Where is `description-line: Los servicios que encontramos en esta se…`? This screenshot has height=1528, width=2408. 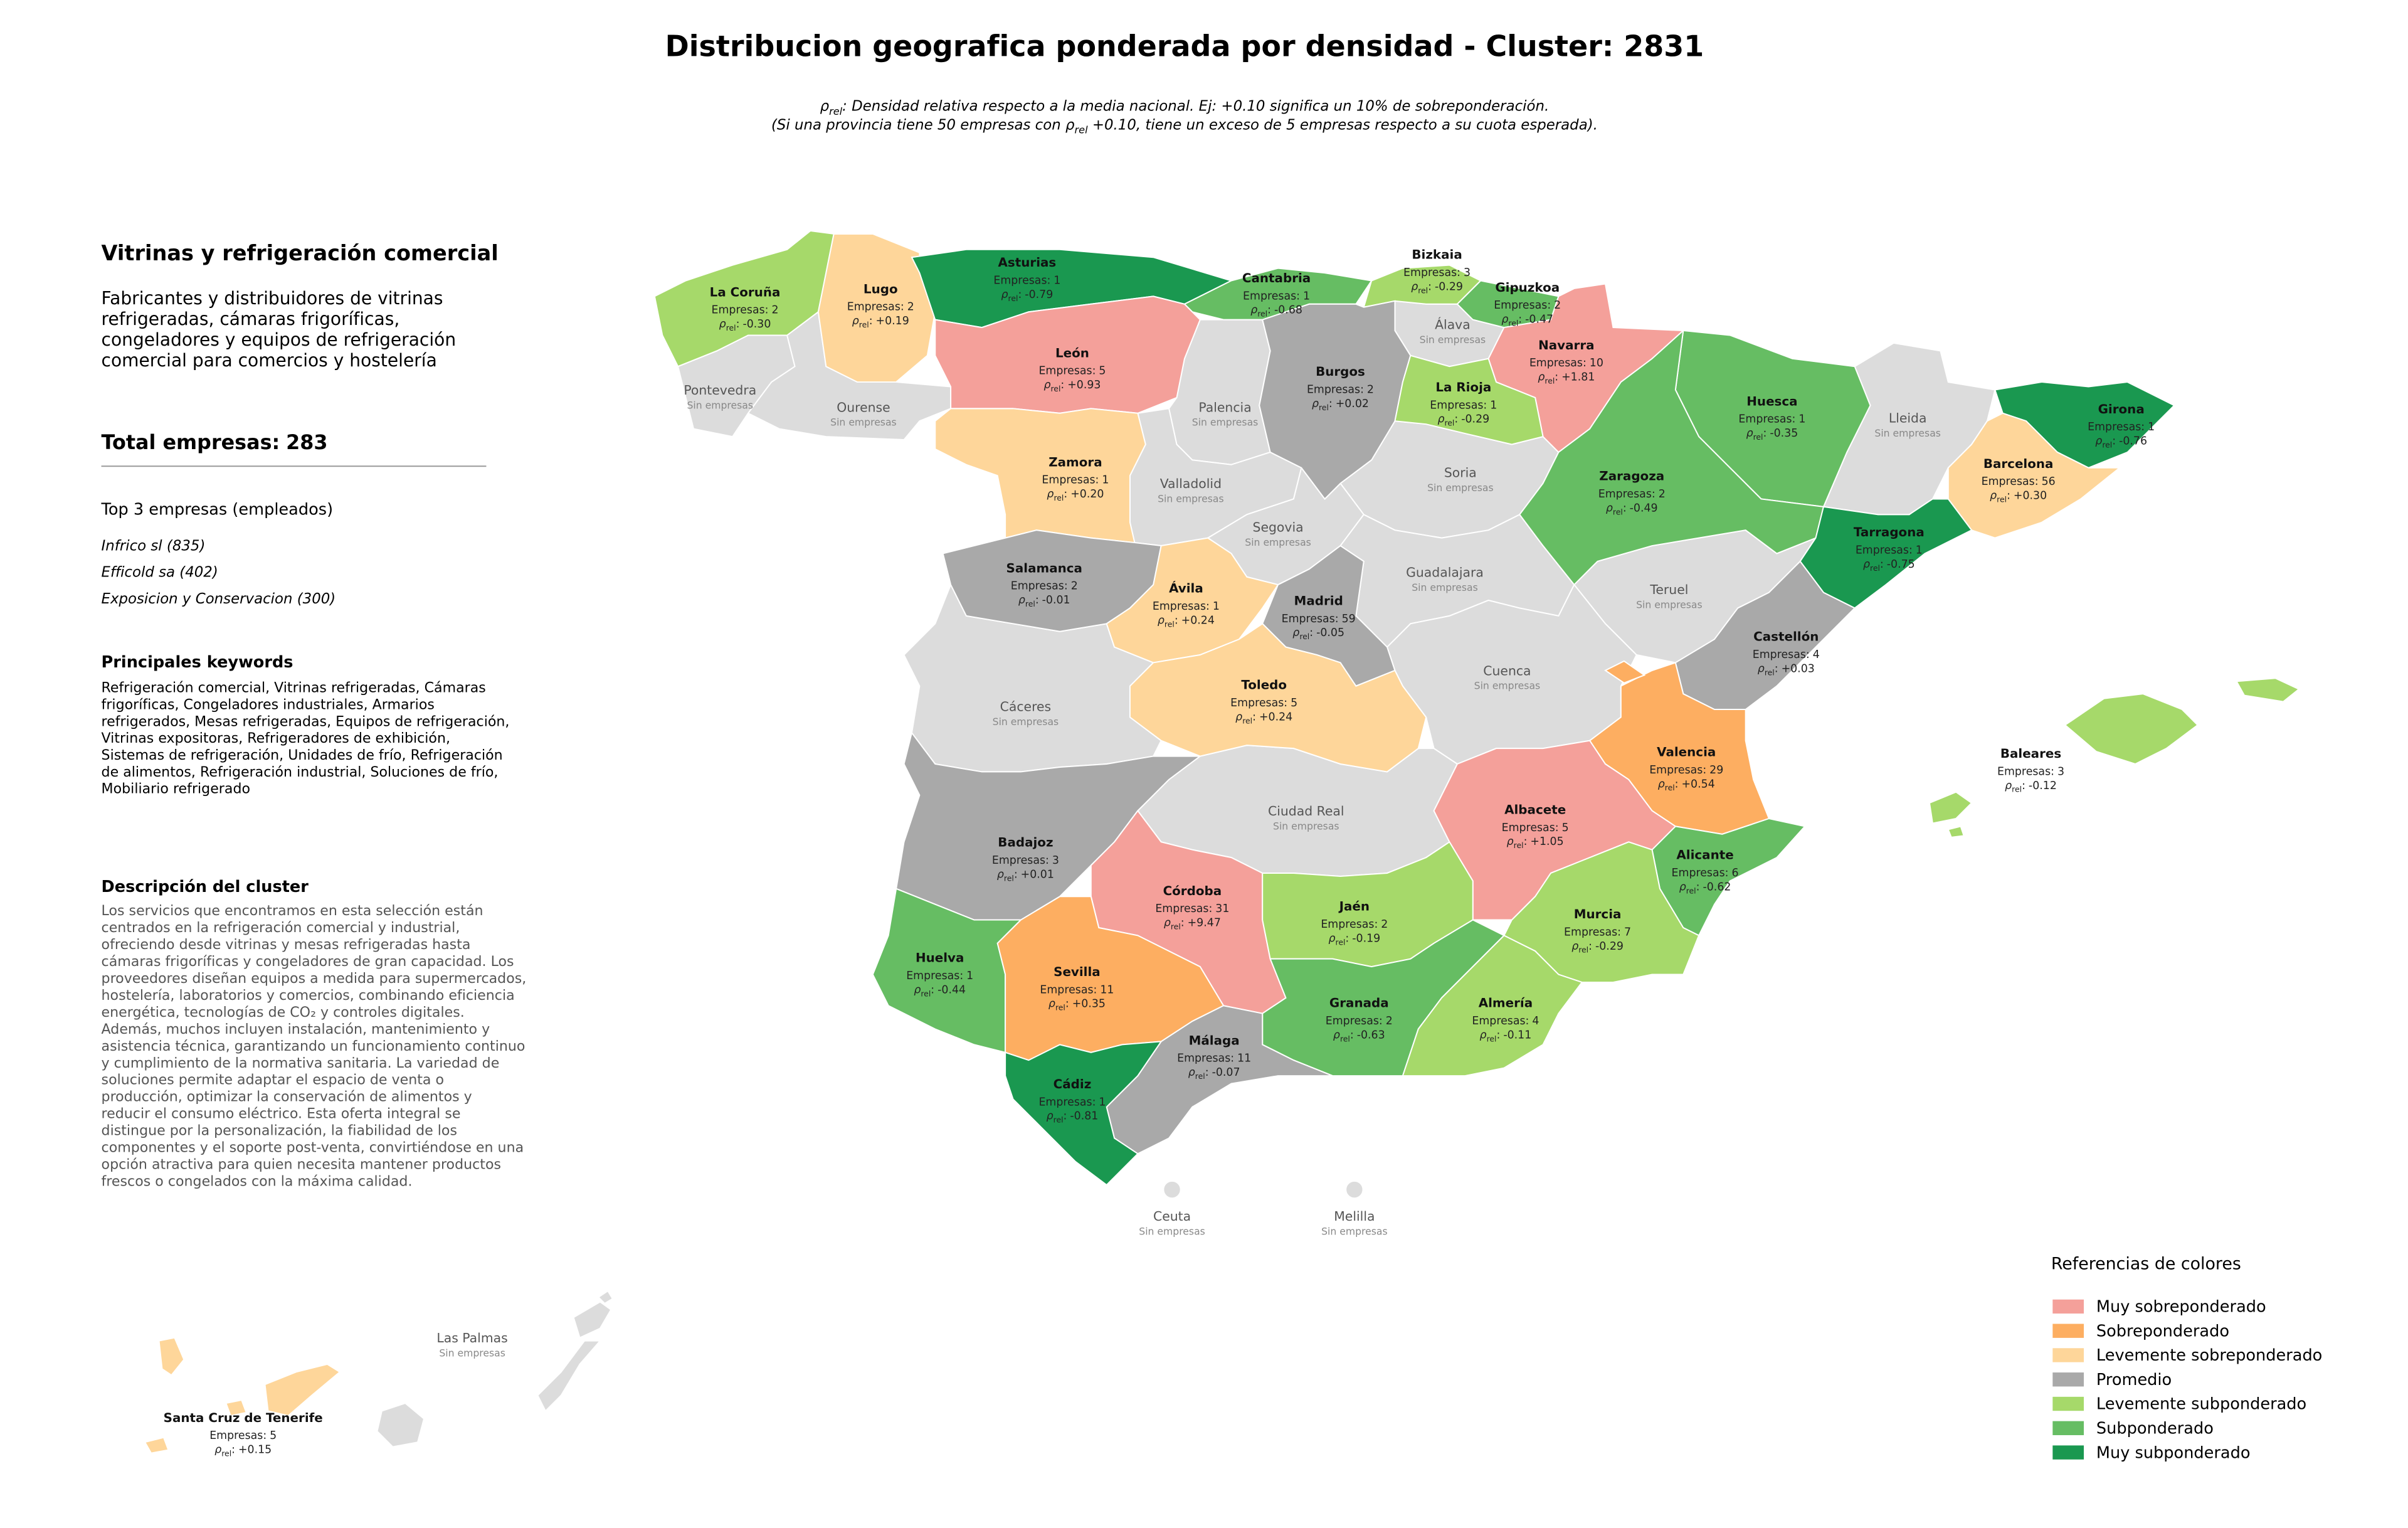 description-line: Los servicios que encontramos en esta se… is located at coordinates (292, 911).